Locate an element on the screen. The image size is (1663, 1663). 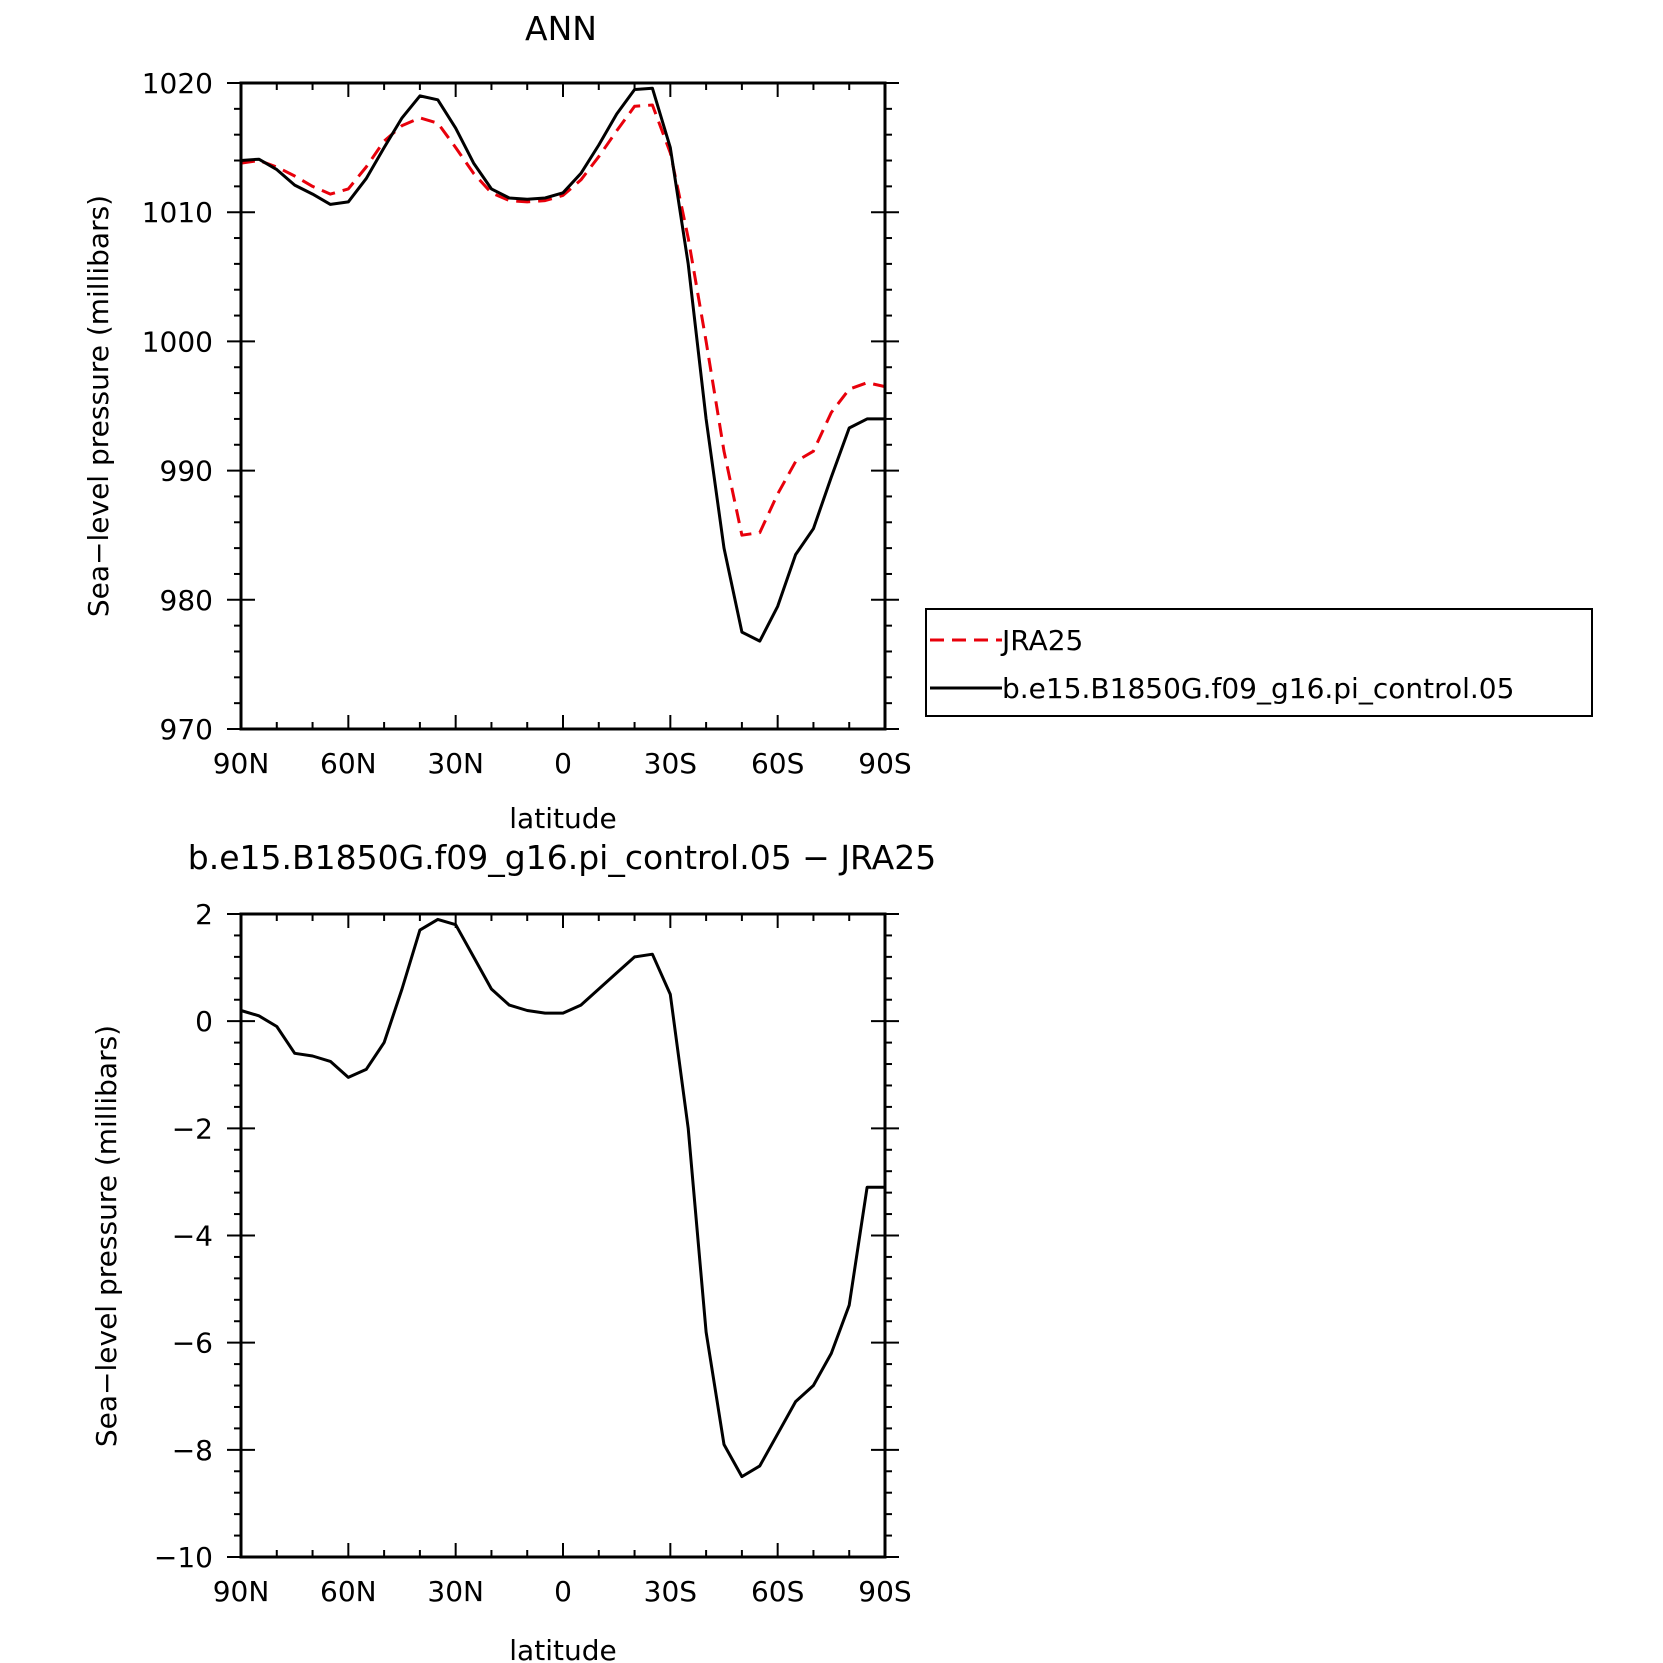
top-x-tick-label: 90S is located at coordinates (884, 763).